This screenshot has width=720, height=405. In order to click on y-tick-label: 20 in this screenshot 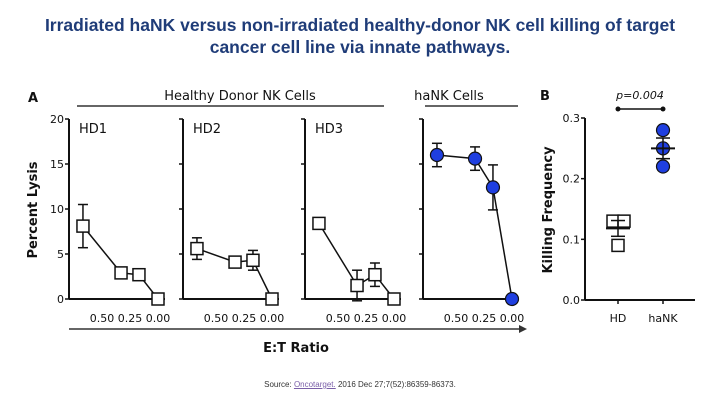, I will do `click(57, 119)`.